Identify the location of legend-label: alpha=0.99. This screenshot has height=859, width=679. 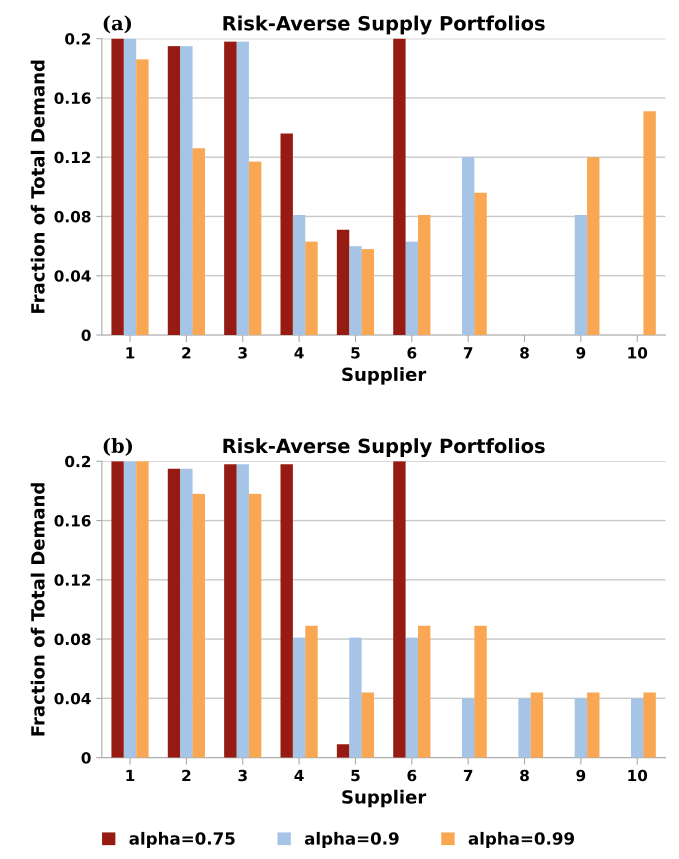
(521, 840).